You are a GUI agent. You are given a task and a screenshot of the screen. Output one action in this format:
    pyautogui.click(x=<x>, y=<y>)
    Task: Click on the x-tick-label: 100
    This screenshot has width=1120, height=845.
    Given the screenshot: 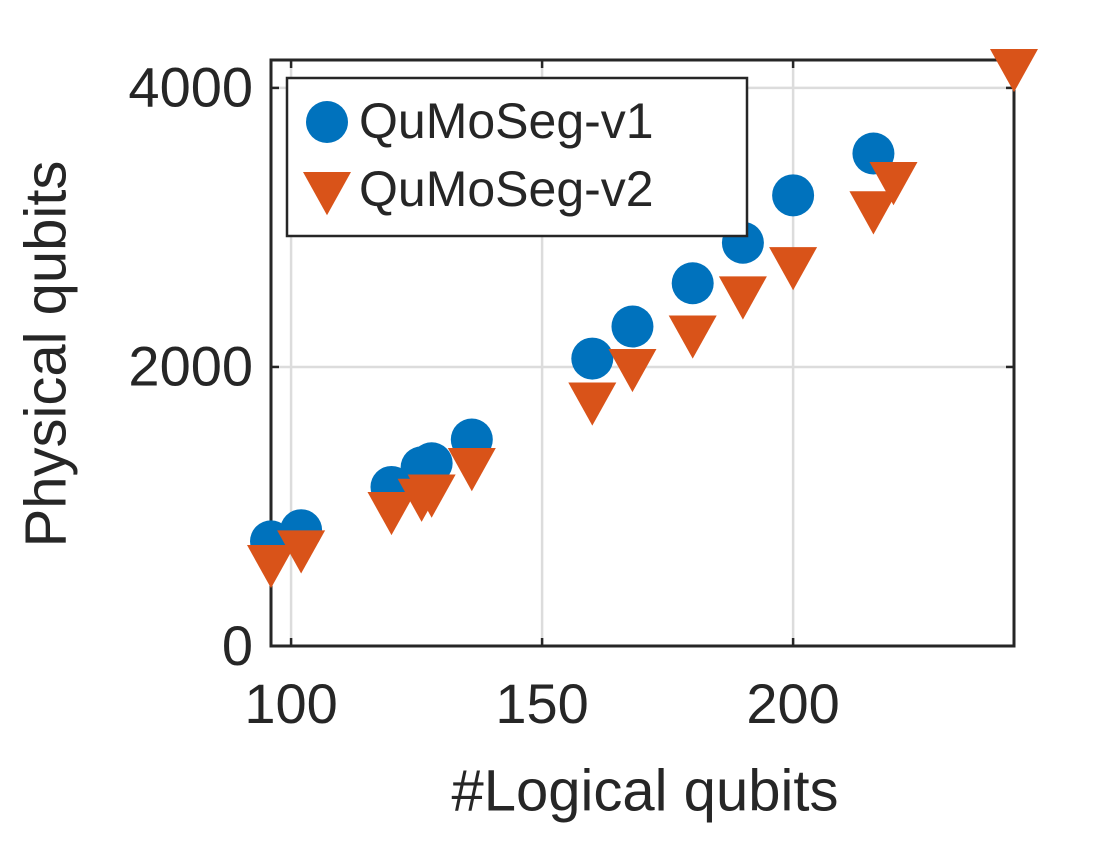 What is the action you would take?
    pyautogui.click(x=290, y=703)
    